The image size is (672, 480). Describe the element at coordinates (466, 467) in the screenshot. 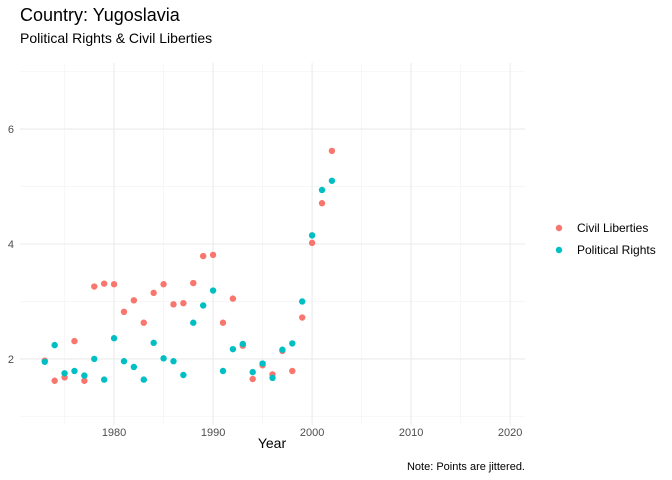

I see `chart-caption: Note: Points are jittered.` at that location.